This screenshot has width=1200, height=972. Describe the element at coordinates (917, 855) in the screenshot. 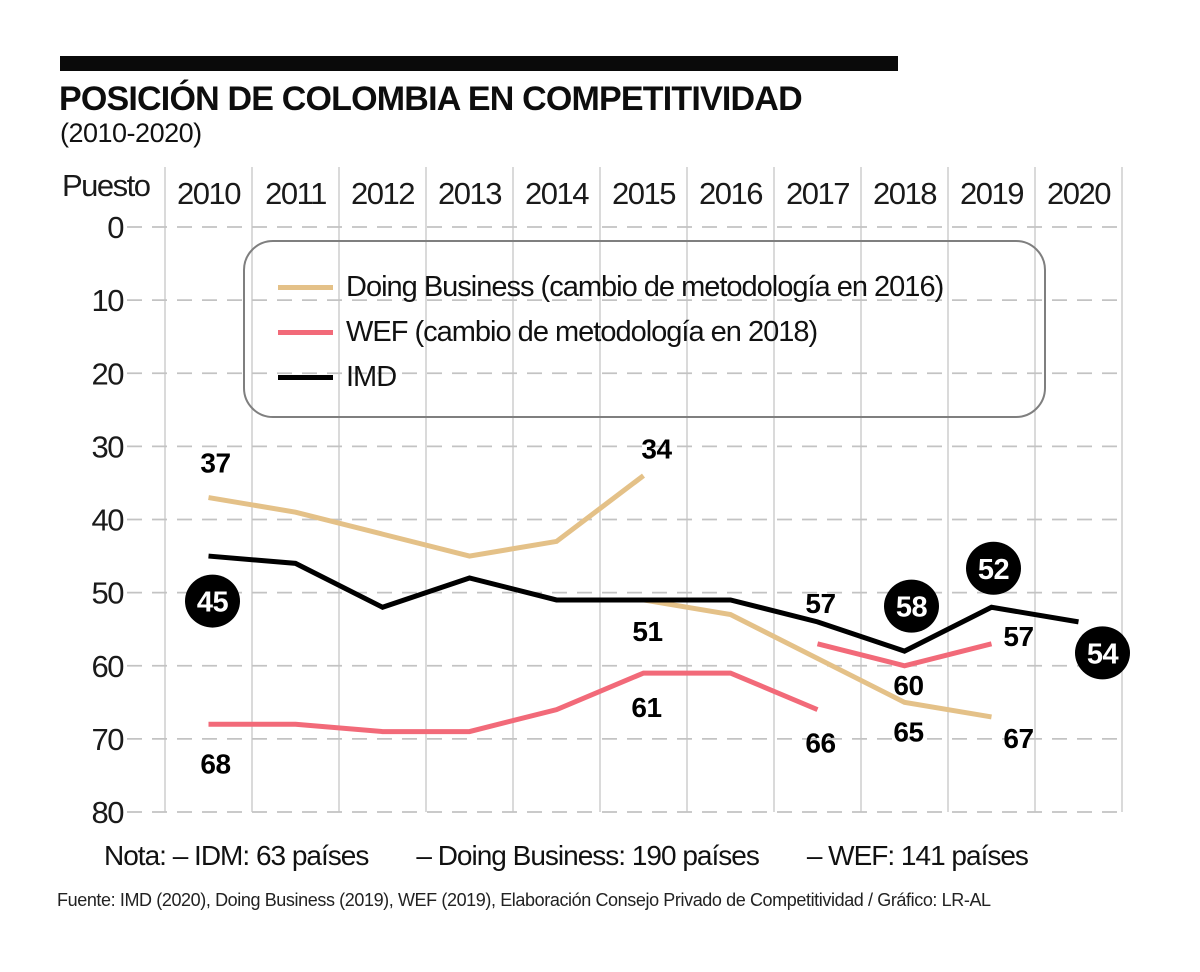

I see `note-wef: – WEF: 141 países` at that location.